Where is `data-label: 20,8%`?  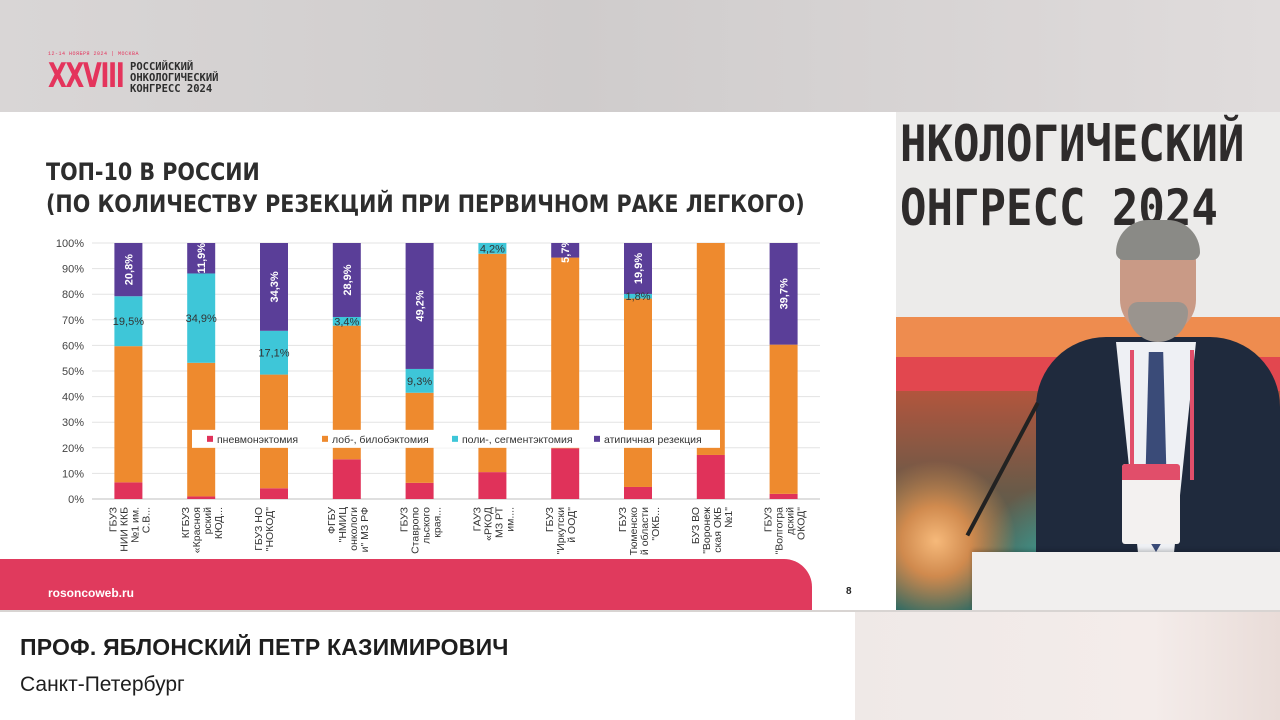
data-label: 20,8% is located at coordinates (129, 269).